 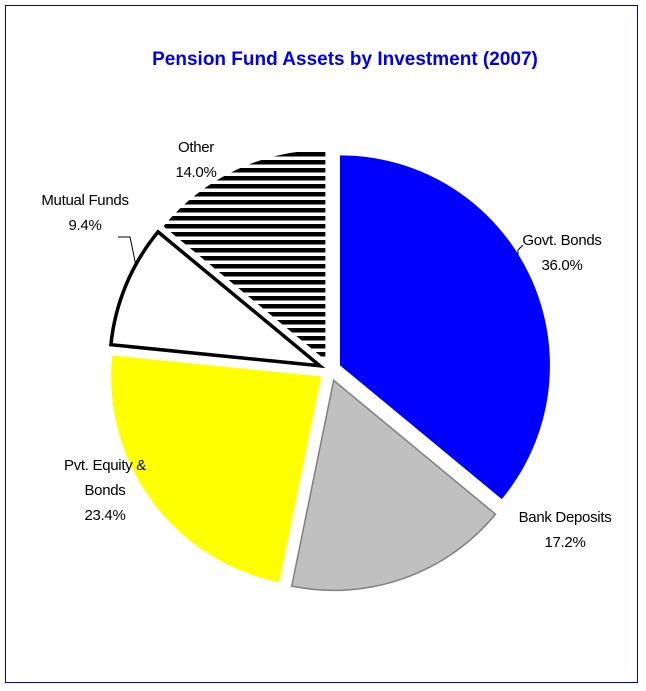 I want to click on slice-label: Mutual Funds 9.4%, so click(x=85, y=213).